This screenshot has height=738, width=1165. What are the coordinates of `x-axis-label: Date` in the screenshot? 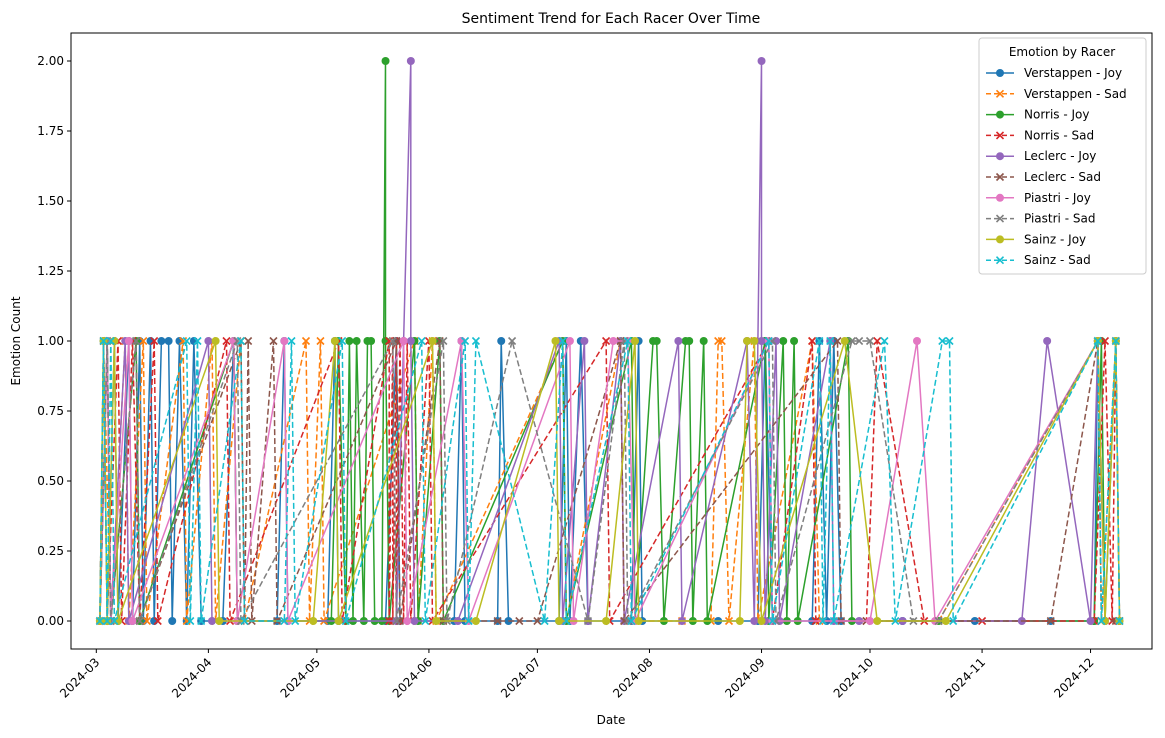 It's located at (611, 720).